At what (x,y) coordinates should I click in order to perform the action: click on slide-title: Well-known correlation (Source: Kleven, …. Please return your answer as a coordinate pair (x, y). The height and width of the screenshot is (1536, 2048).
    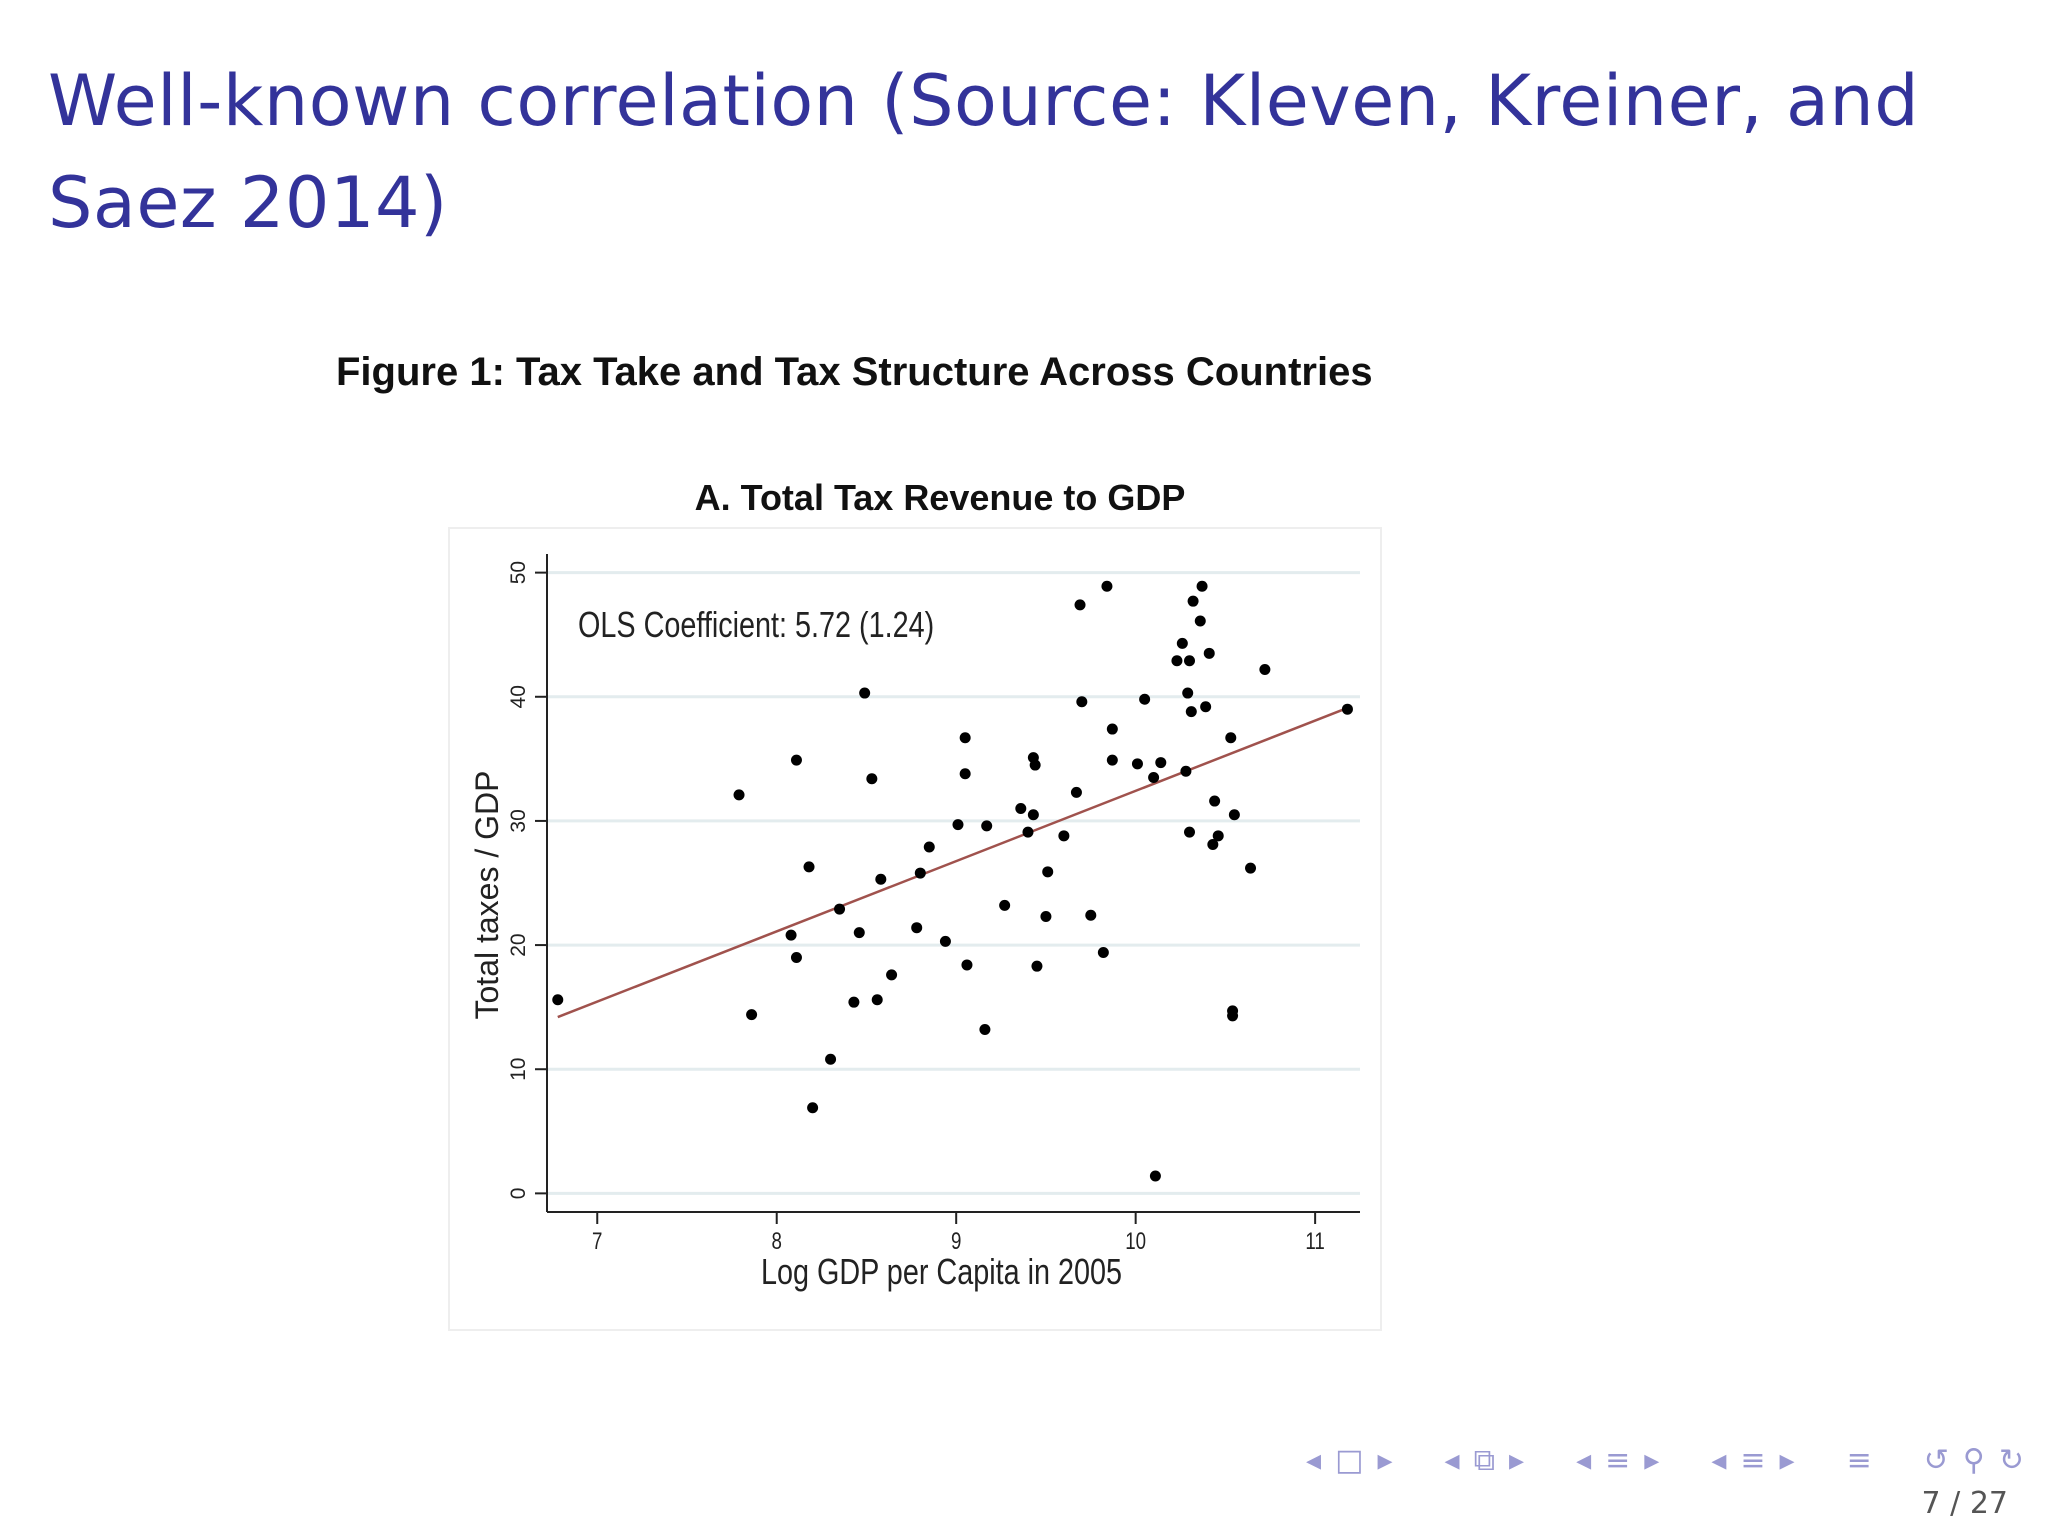
    Looking at the image, I should click on (984, 152).